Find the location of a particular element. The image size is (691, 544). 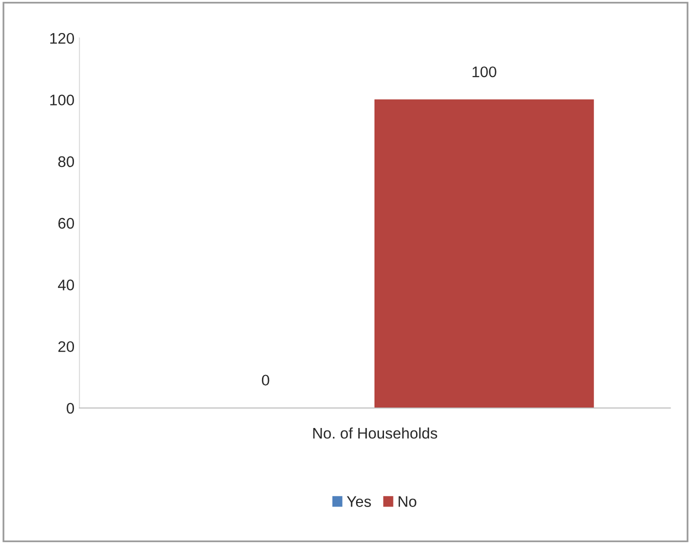

y-tick-label: 80 is located at coordinates (66, 162).